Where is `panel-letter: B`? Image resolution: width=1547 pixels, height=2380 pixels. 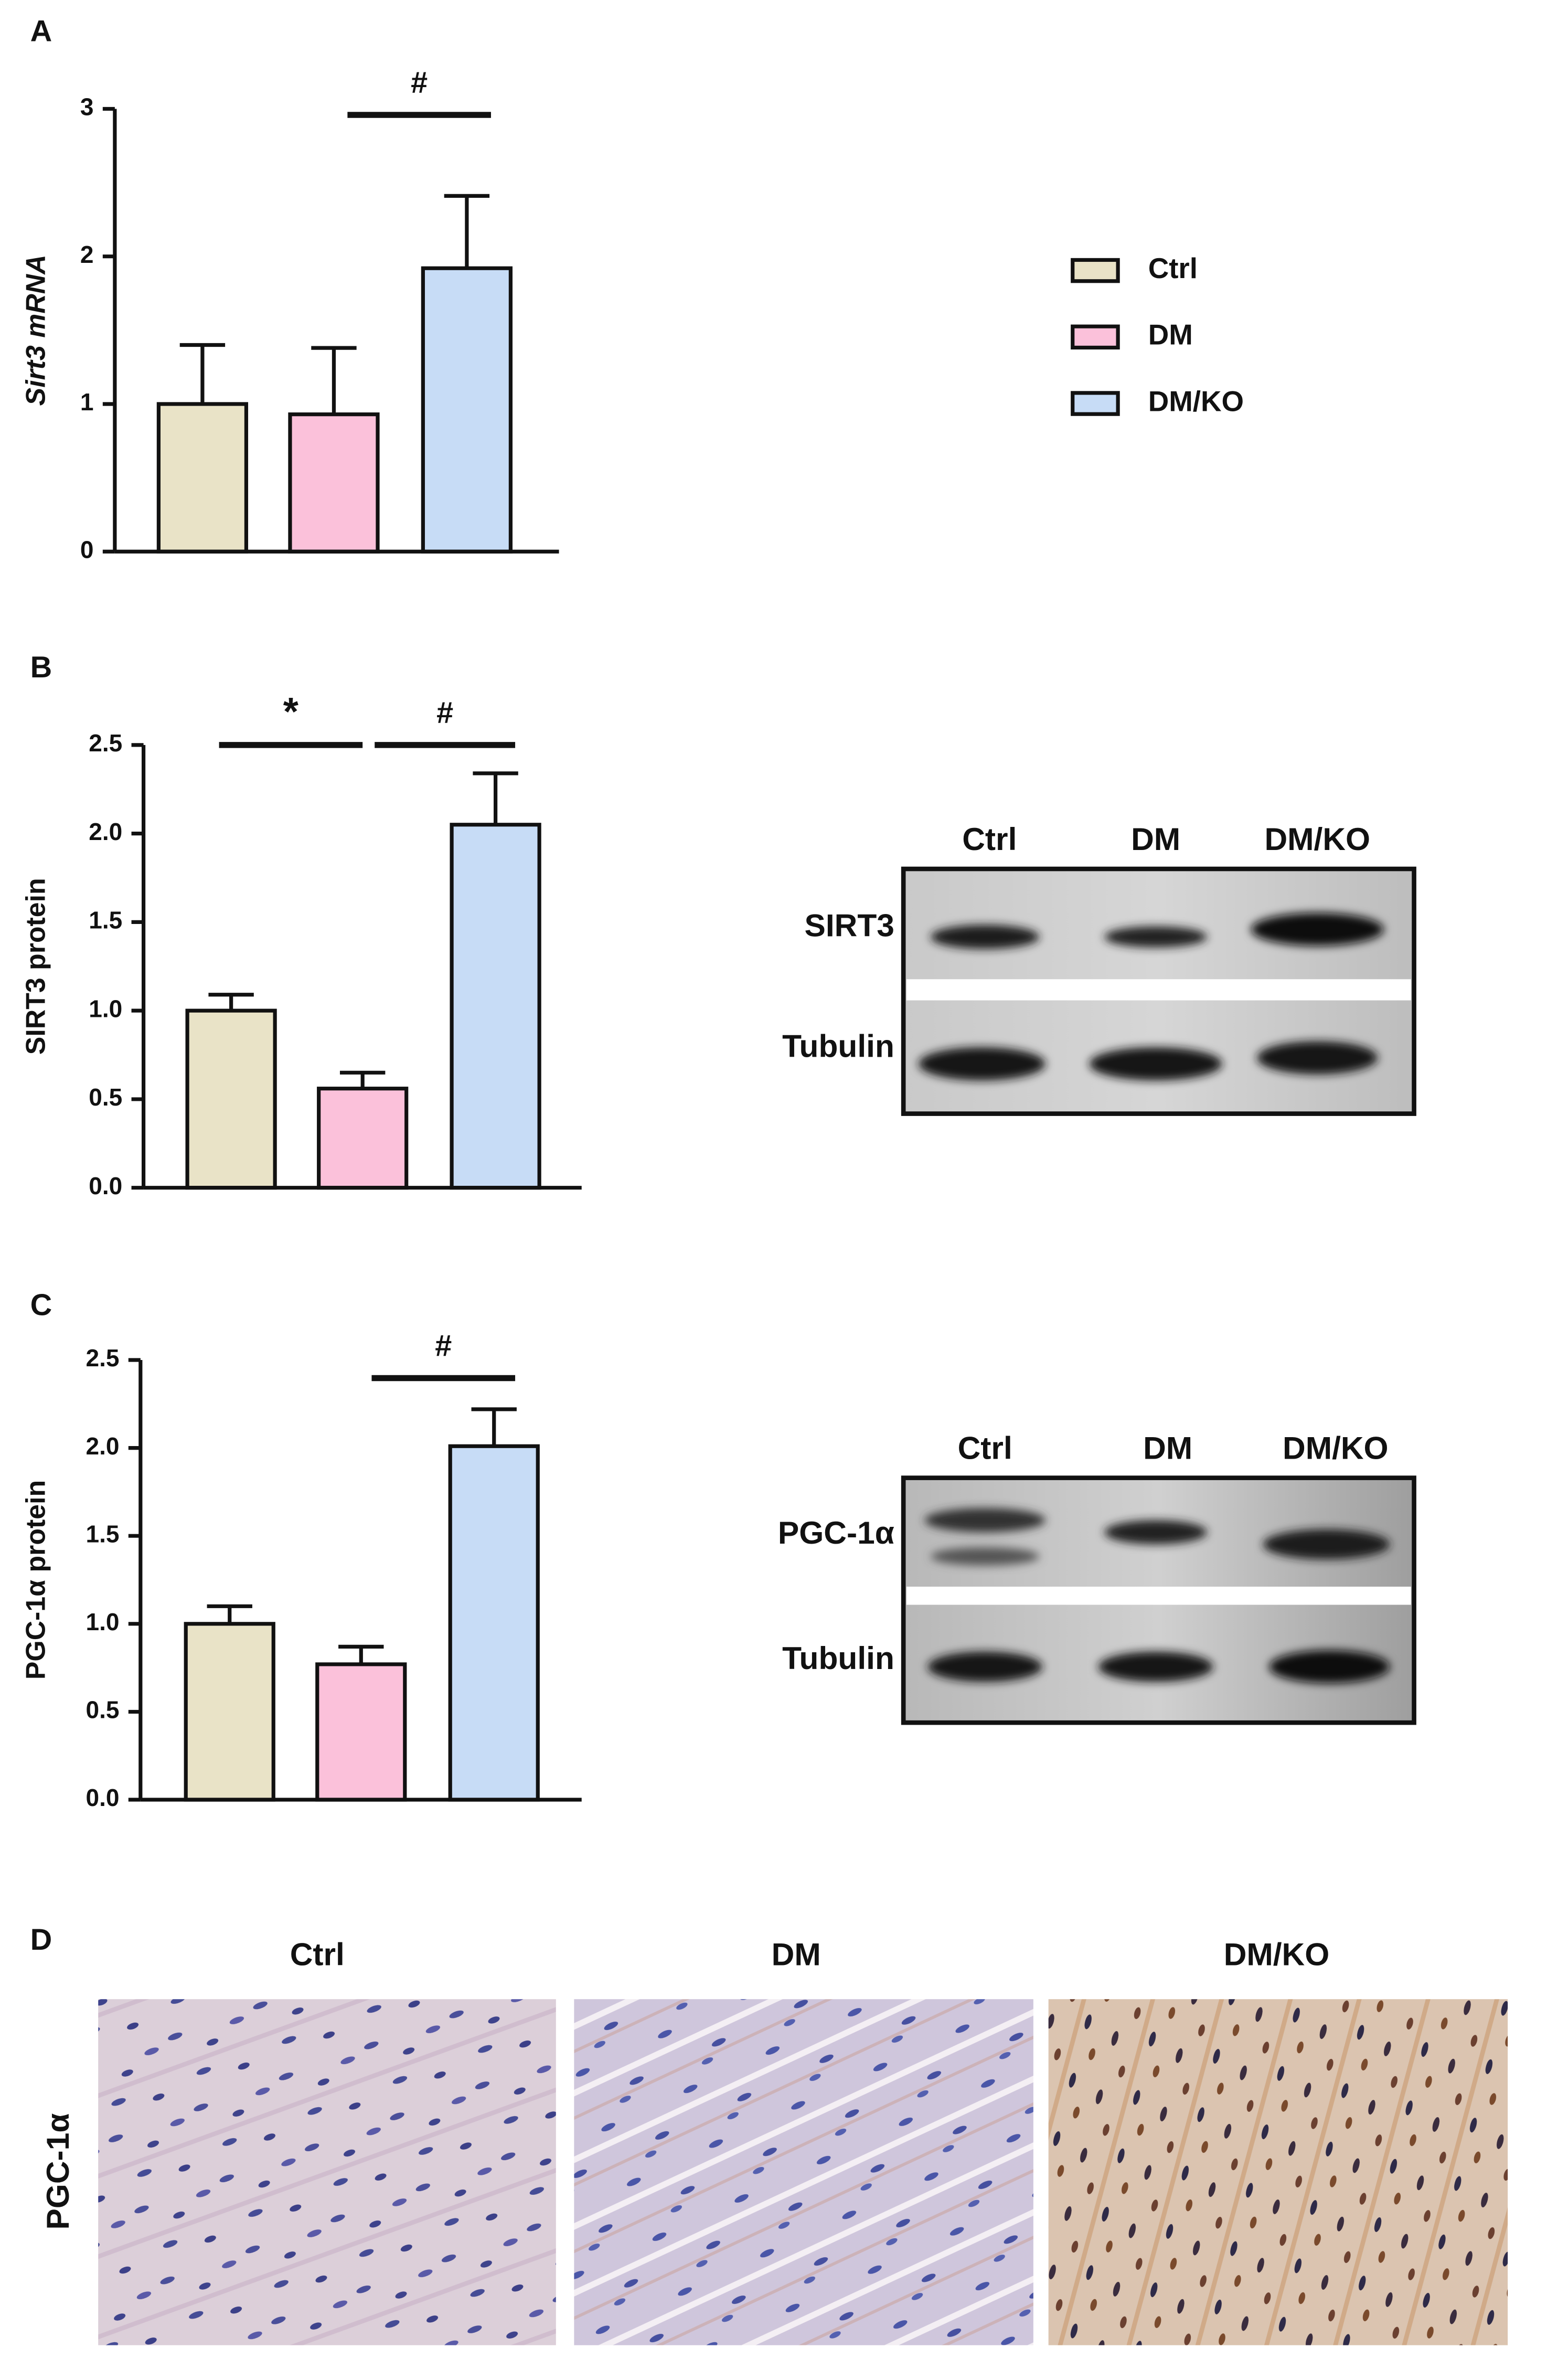
panel-letter: B is located at coordinates (41, 667).